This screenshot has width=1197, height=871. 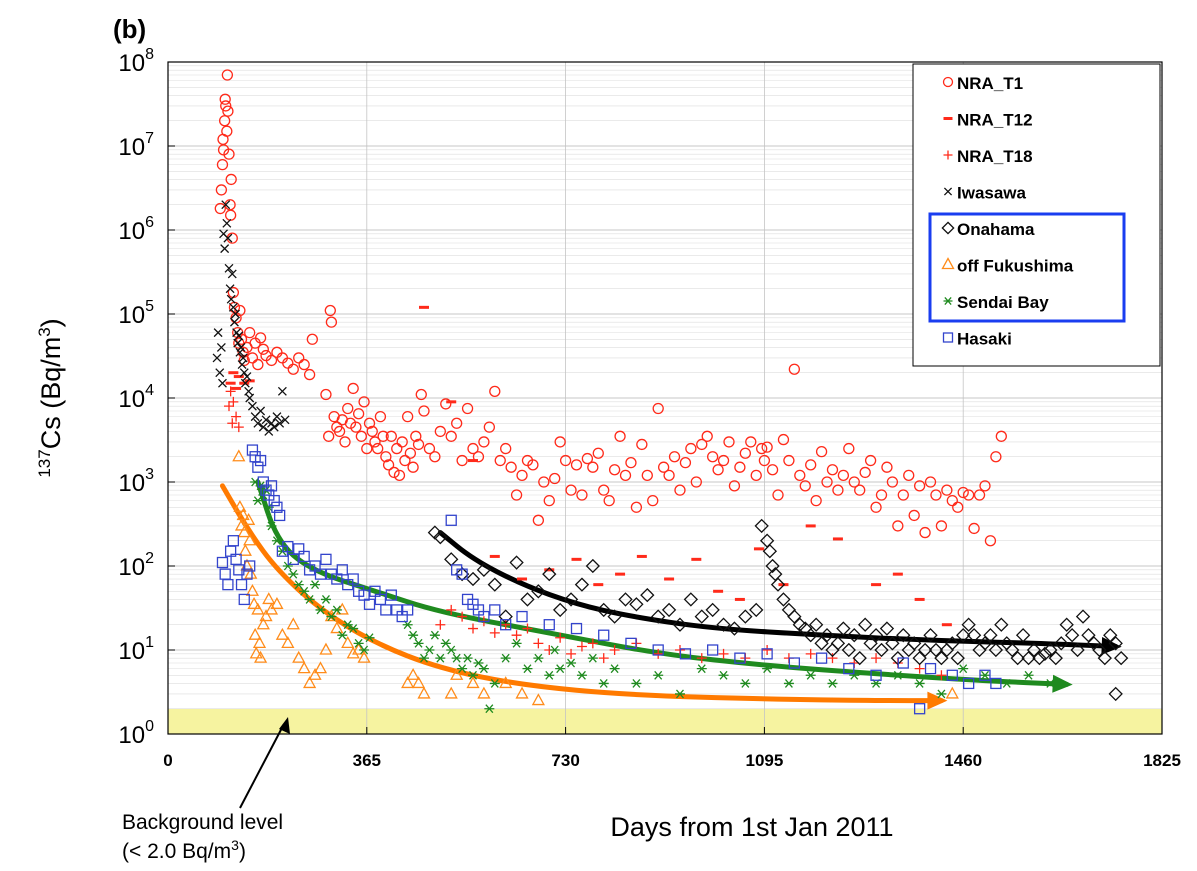 I want to click on y-tick-exponent: 1, so click(x=149, y=642).